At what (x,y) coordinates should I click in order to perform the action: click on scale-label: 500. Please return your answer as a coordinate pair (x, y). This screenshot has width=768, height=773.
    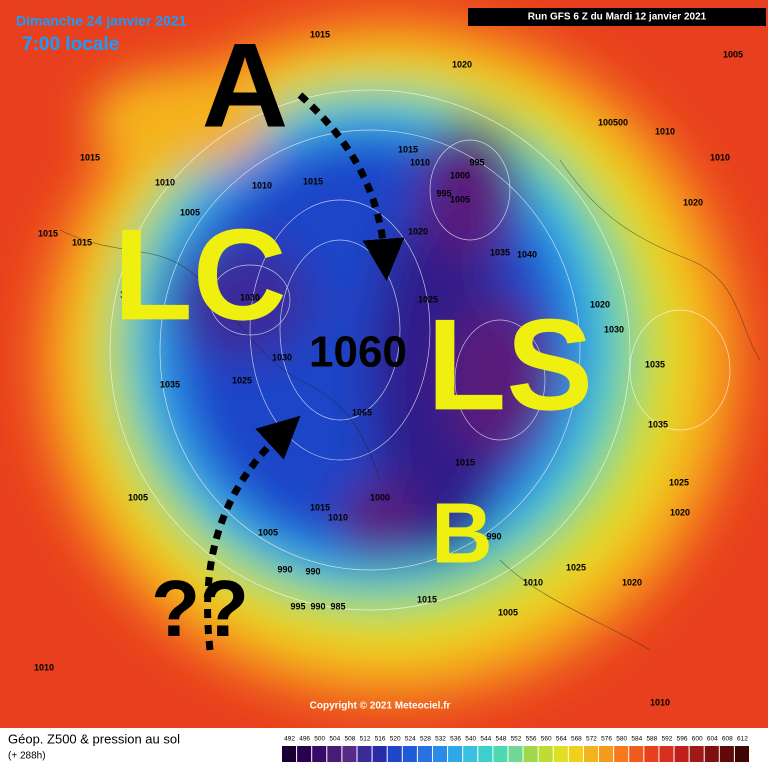
    Looking at the image, I should click on (319, 739).